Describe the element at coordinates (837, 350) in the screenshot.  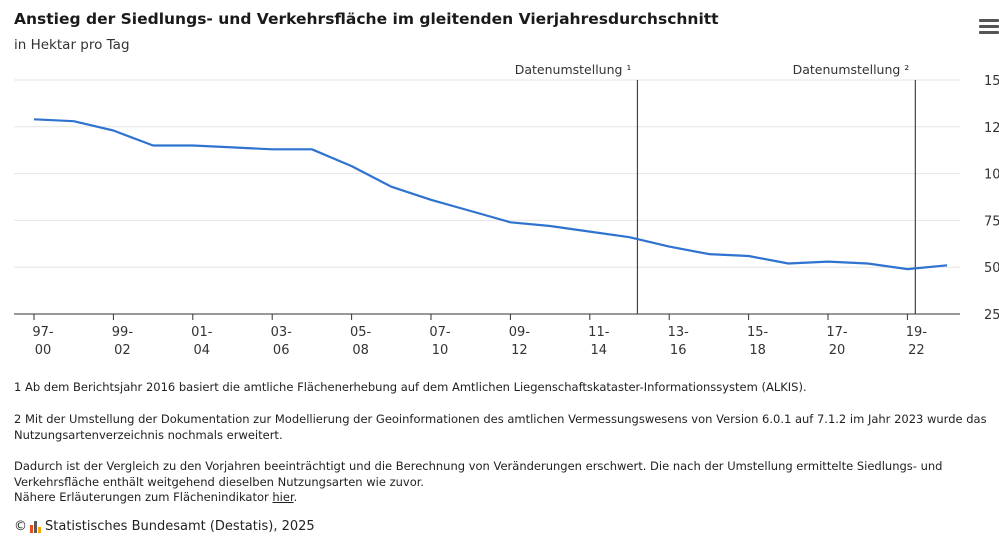
I see `x-tick-label-bottom: 20` at that location.